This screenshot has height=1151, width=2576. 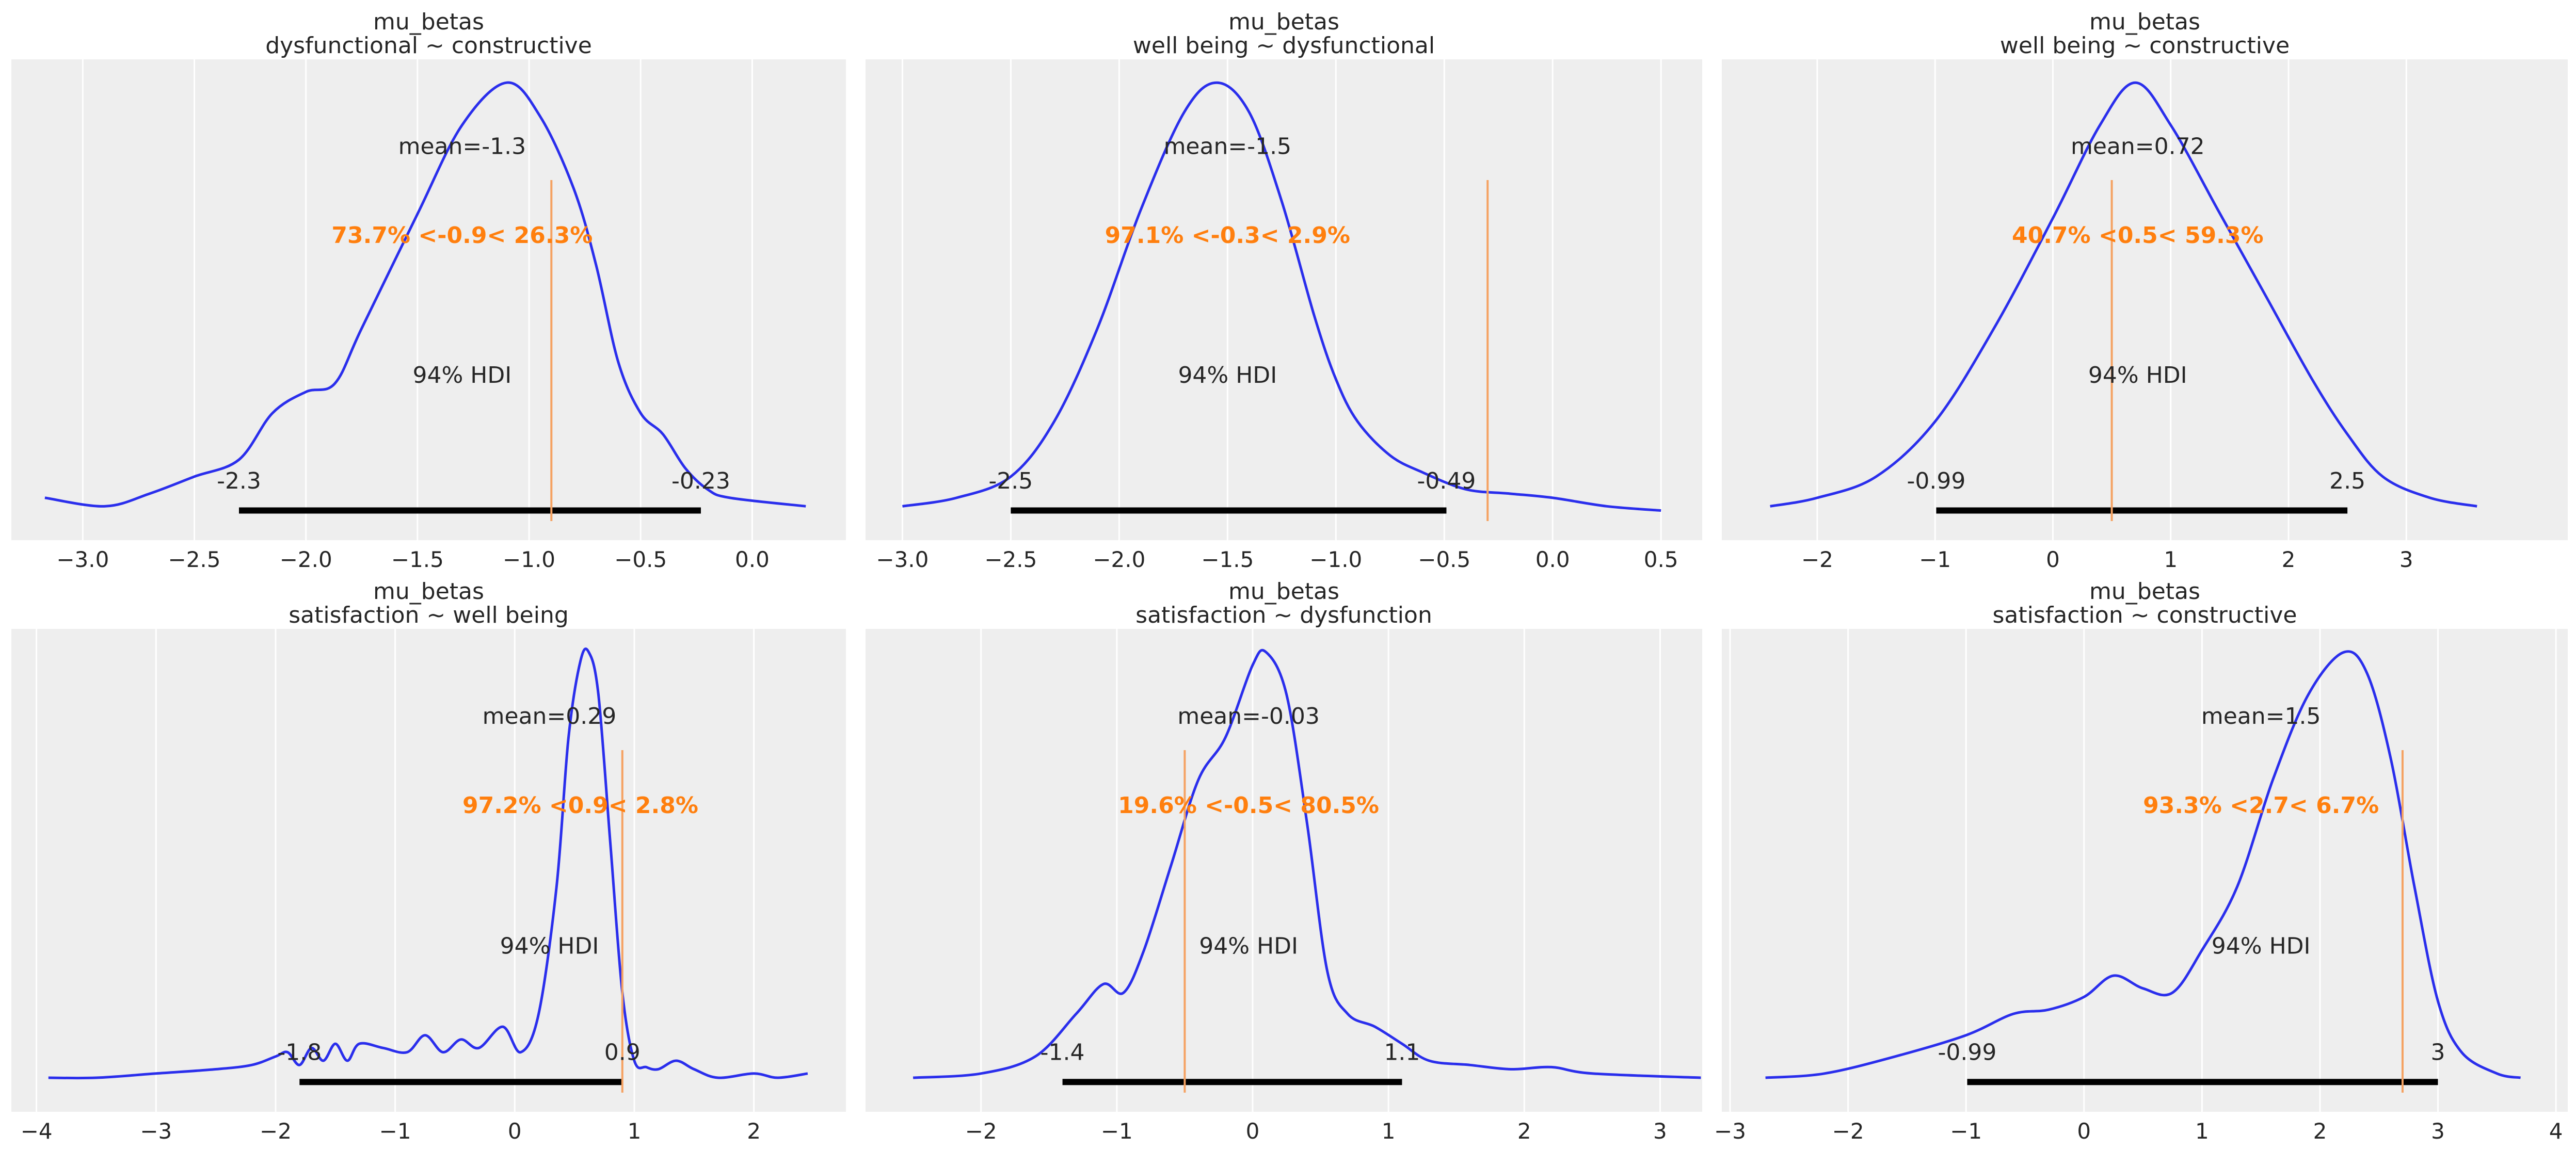 I want to click on hdi-upper-label: -0.49, so click(x=1446, y=481).